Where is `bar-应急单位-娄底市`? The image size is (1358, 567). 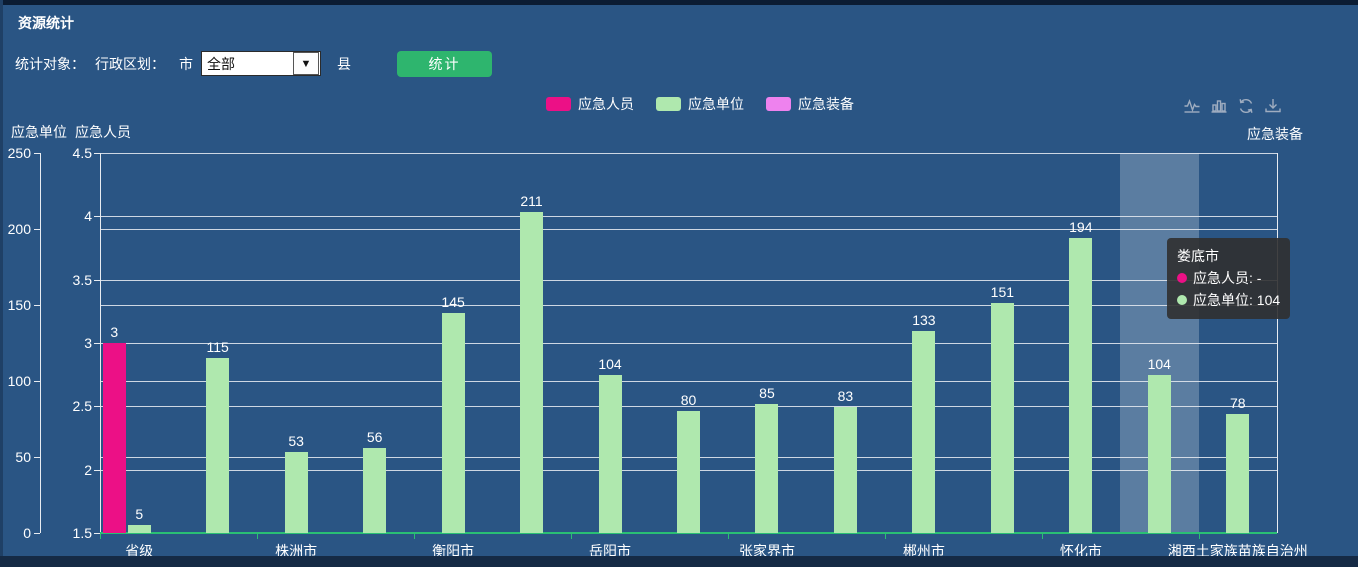 bar-应急单位-娄底市 is located at coordinates (1159, 453).